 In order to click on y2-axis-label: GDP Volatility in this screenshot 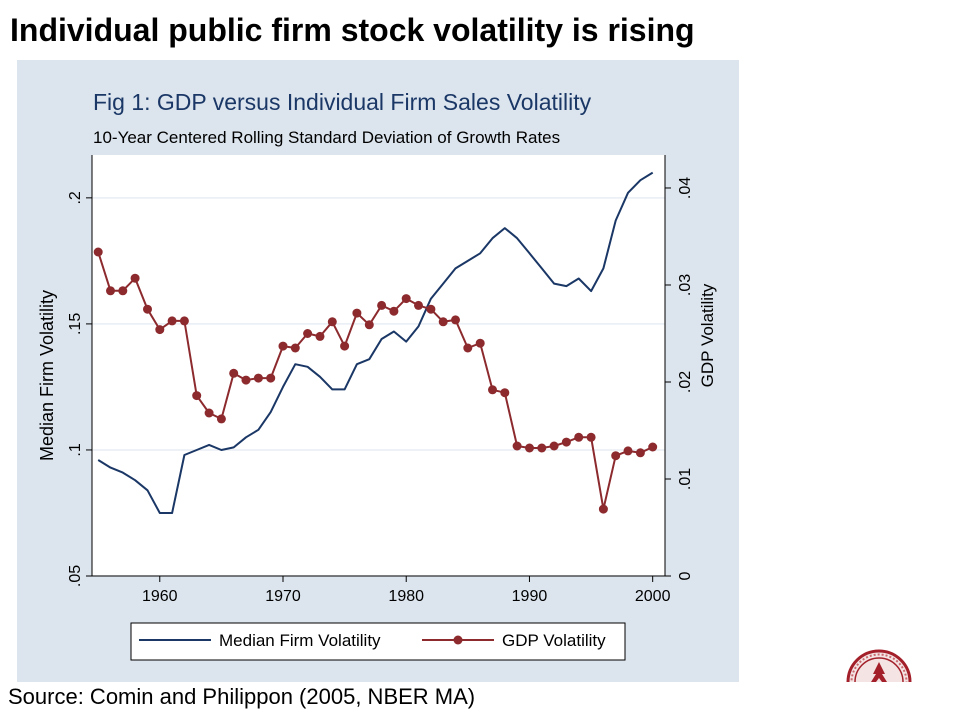, I will do `click(707, 335)`.